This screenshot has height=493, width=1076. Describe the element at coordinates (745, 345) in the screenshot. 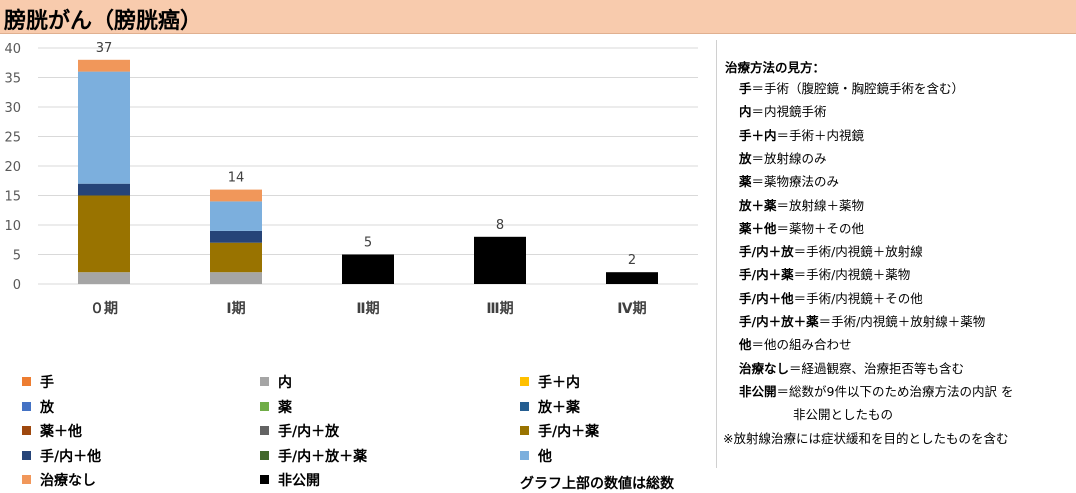

I see `key-term: 他` at that location.